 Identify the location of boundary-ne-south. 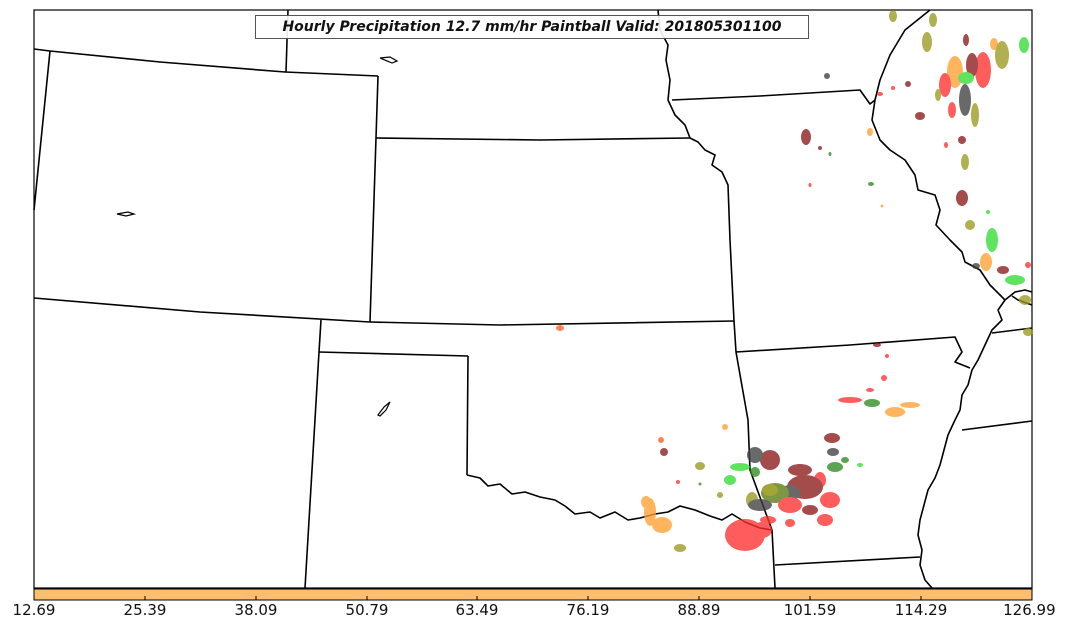
(533, 139).